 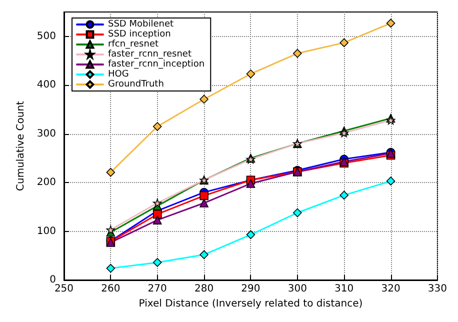 I want to click on x-tick-label: 300, so click(x=297, y=289).